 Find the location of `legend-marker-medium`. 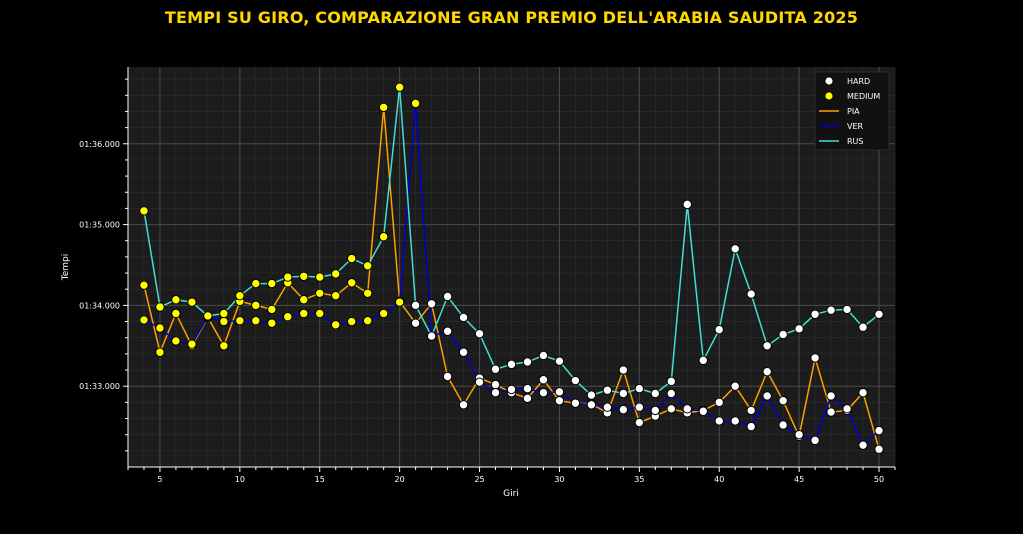

legend-marker-medium is located at coordinates (829, 96).